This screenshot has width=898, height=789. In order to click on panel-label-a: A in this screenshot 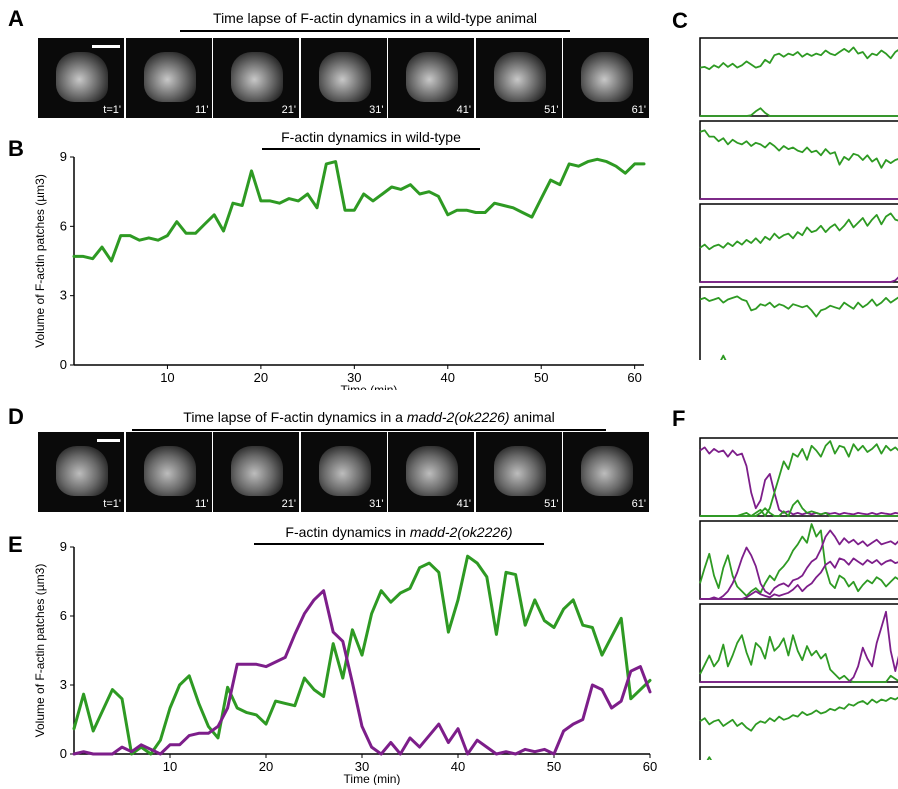, I will do `click(16, 18)`.